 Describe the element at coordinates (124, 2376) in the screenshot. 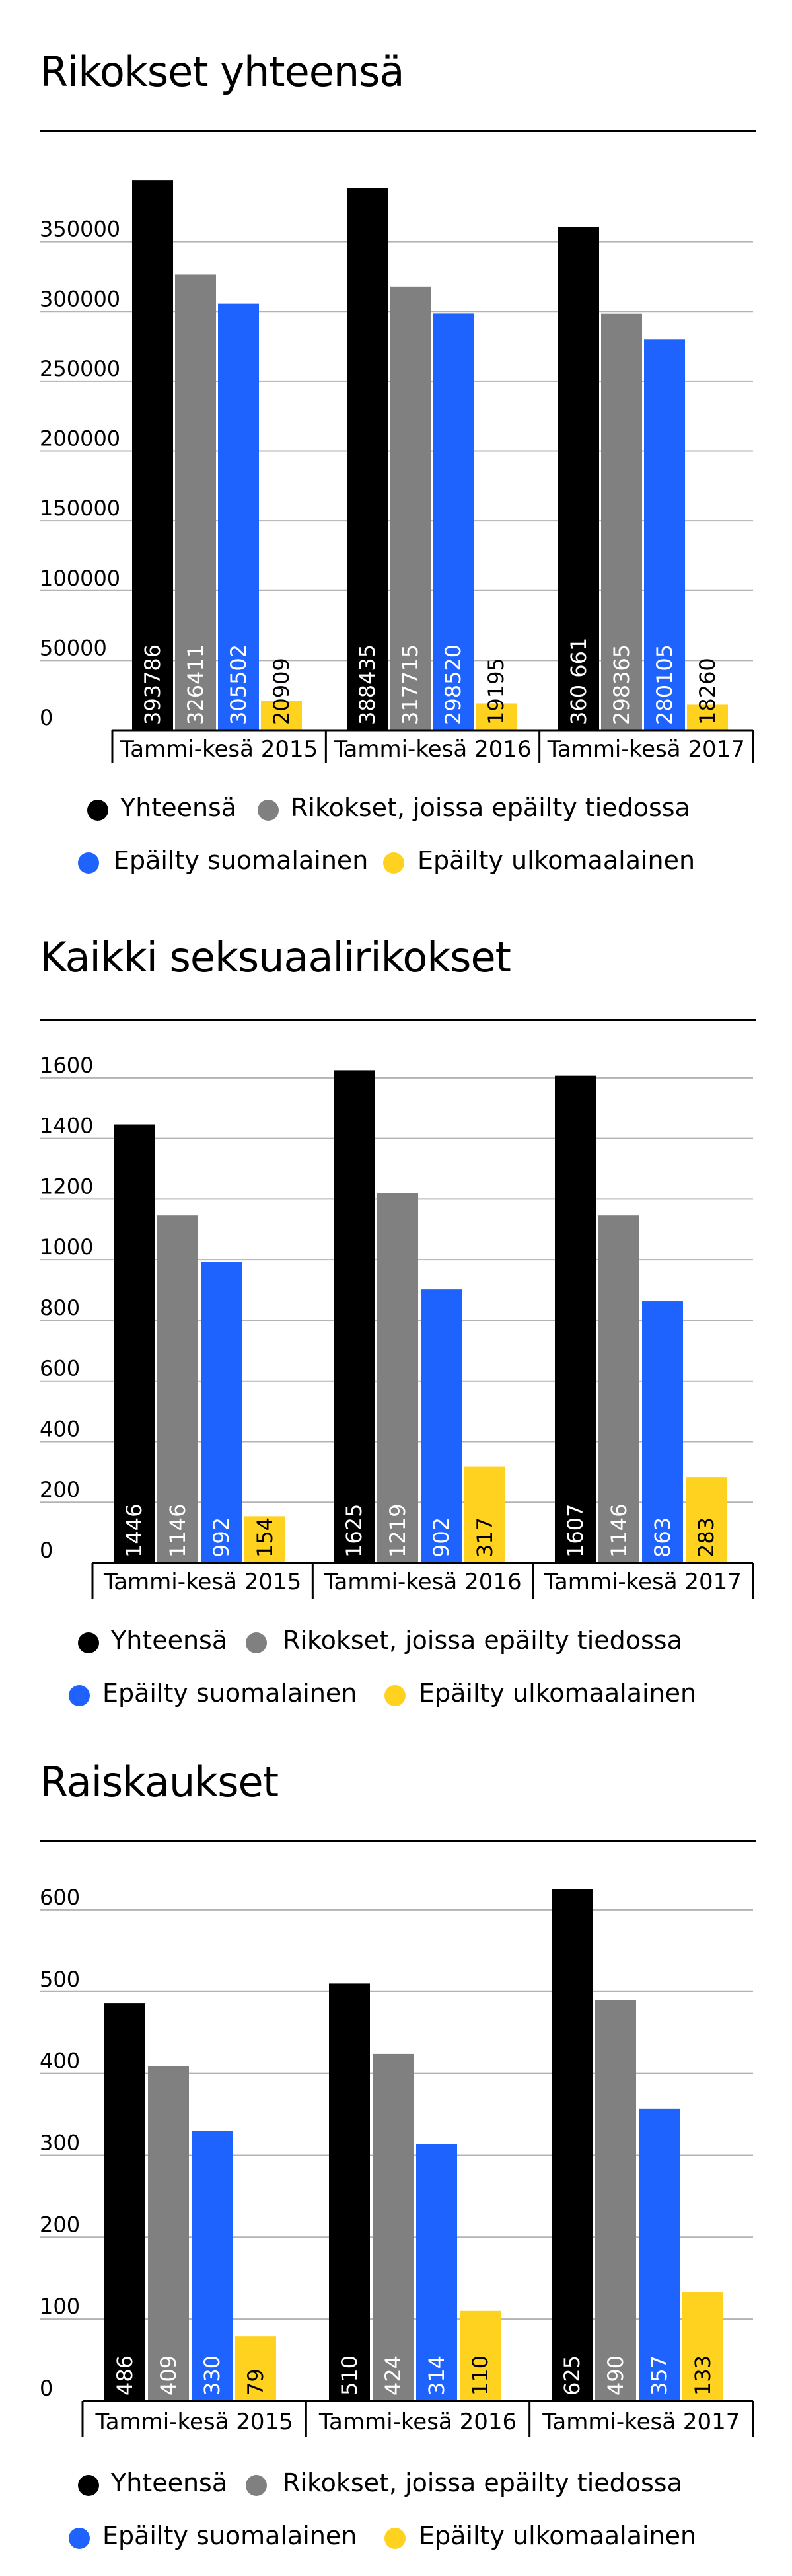

I see `data-label-total: 486` at that location.